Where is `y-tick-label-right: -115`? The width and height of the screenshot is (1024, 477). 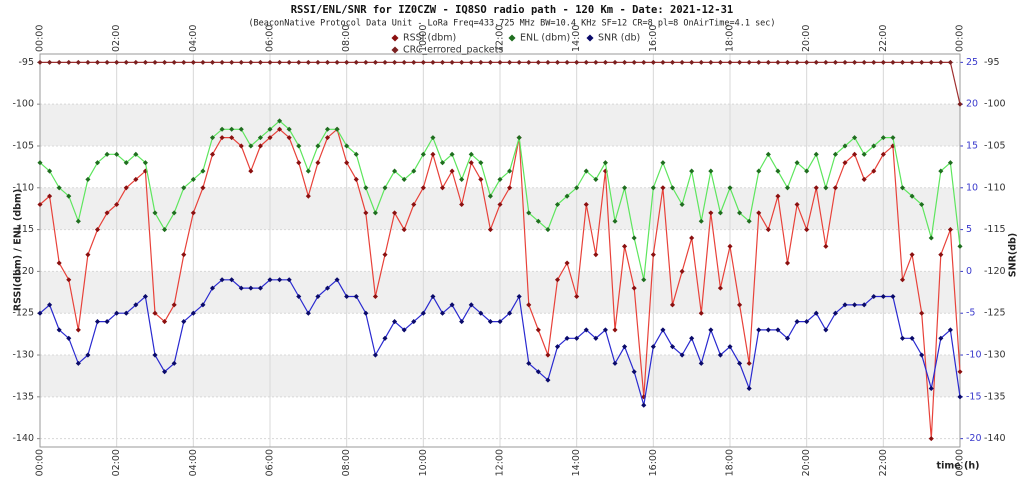 y-tick-label-right: -115 is located at coordinates (995, 229).